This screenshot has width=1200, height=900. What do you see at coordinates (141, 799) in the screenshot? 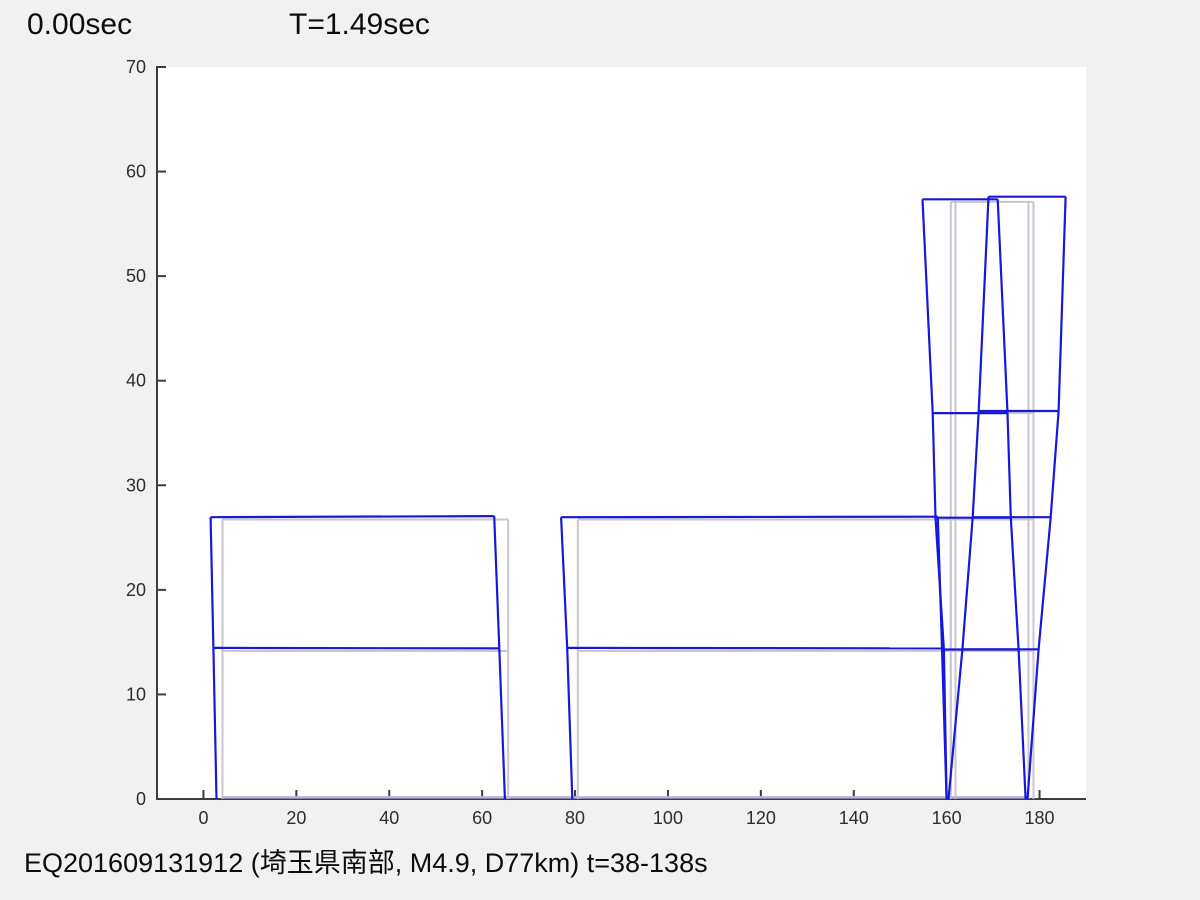
I see `y-tick-label: 0` at bounding box center [141, 799].